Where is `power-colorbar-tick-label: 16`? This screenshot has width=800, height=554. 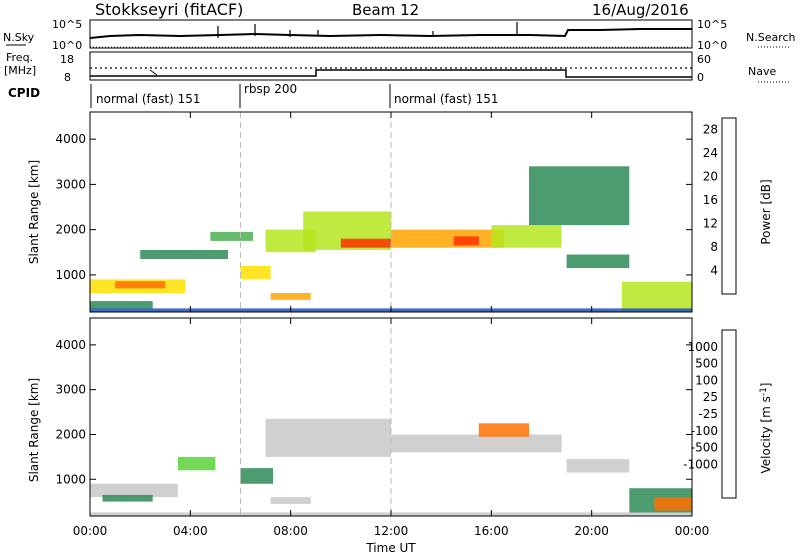 power-colorbar-tick-label: 16 is located at coordinates (710, 200).